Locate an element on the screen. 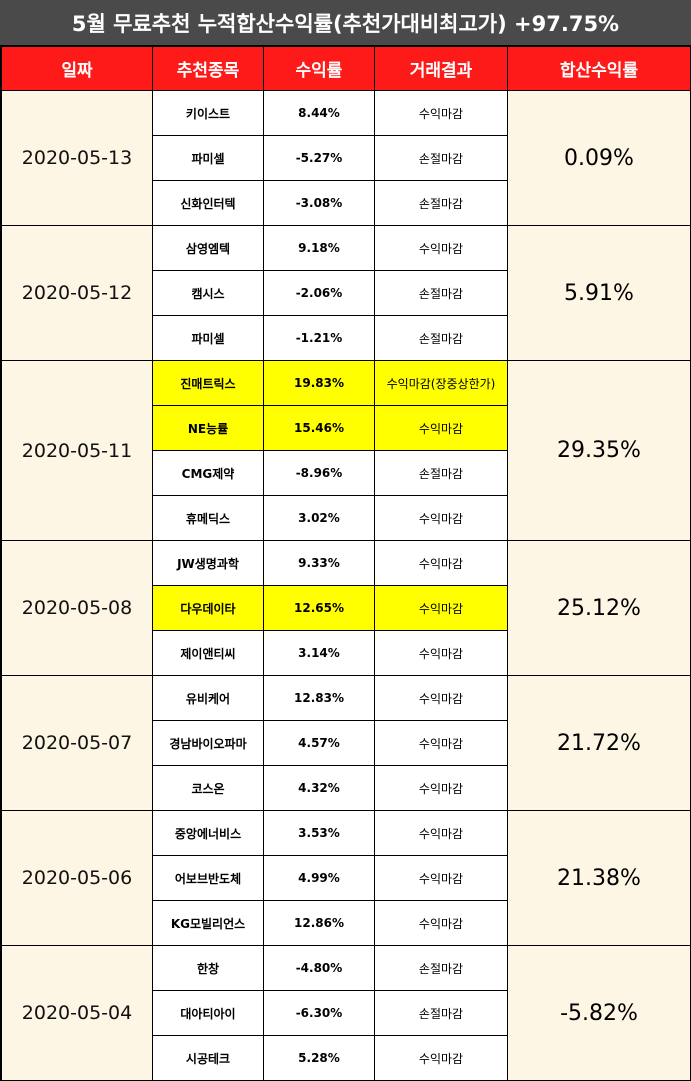 The image size is (691, 1081). table-row: 2020-05-04 한창 -4.80% 손절마감 -5.82% is located at coordinates (346, 1013).